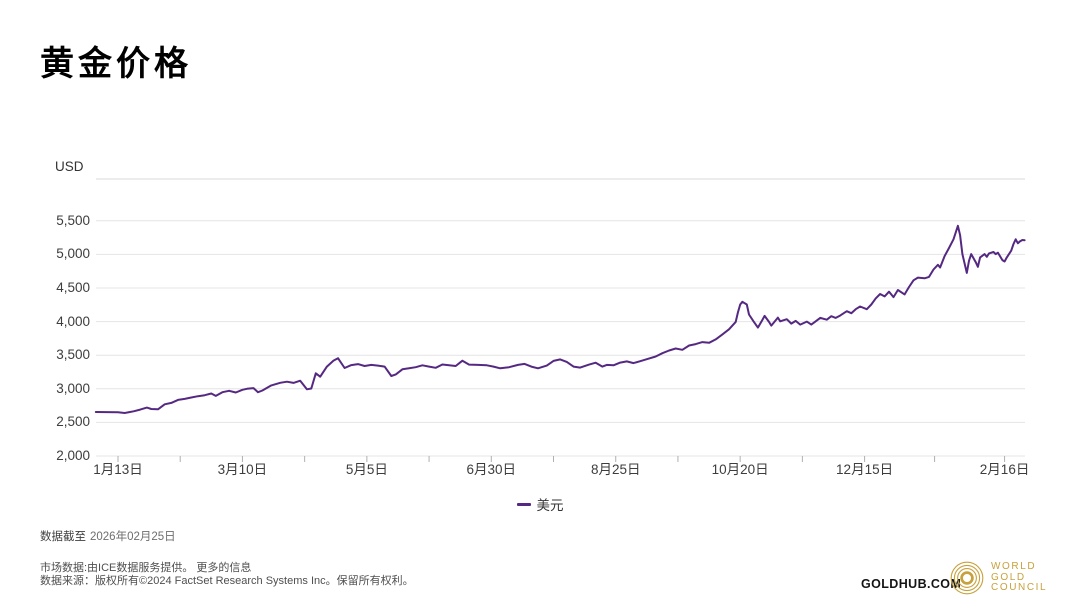  What do you see at coordinates (73, 220) in the screenshot?
I see `y-axis-label: 5,500` at bounding box center [73, 220].